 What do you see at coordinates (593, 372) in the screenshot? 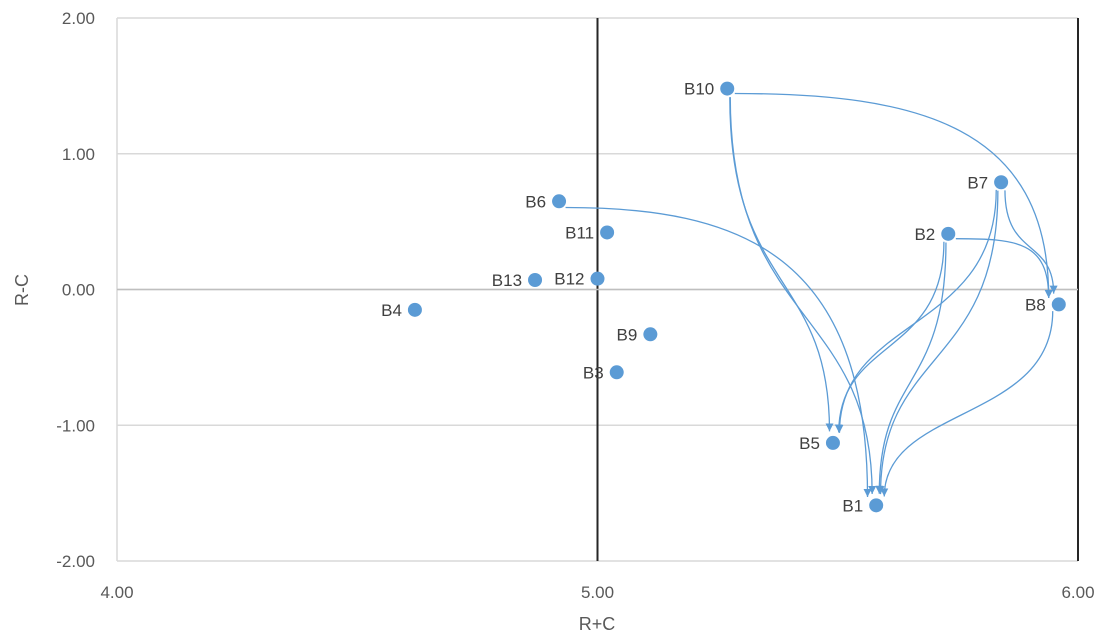
I see `point-label-b3: B3` at bounding box center [593, 372].